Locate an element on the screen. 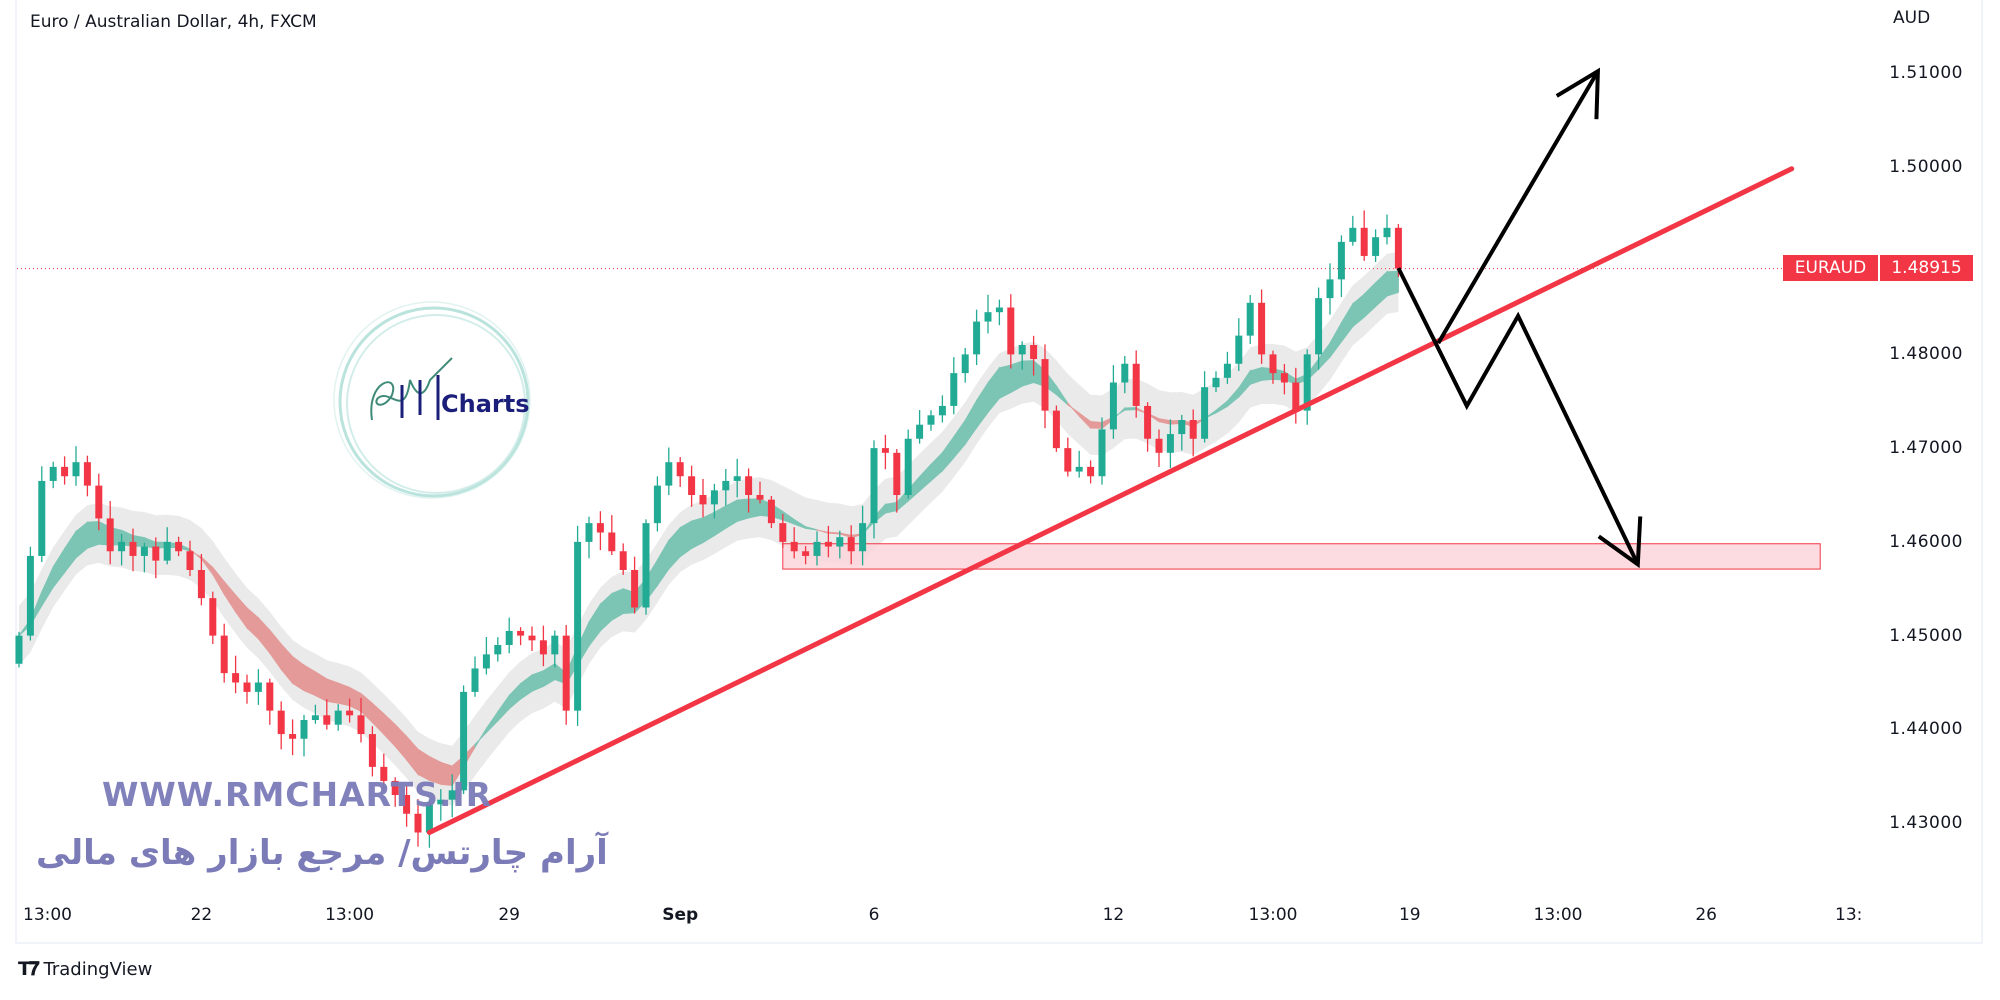 The image size is (2000, 1000). tradingview-brand: T𝟕 TradingView is located at coordinates (85, 969).